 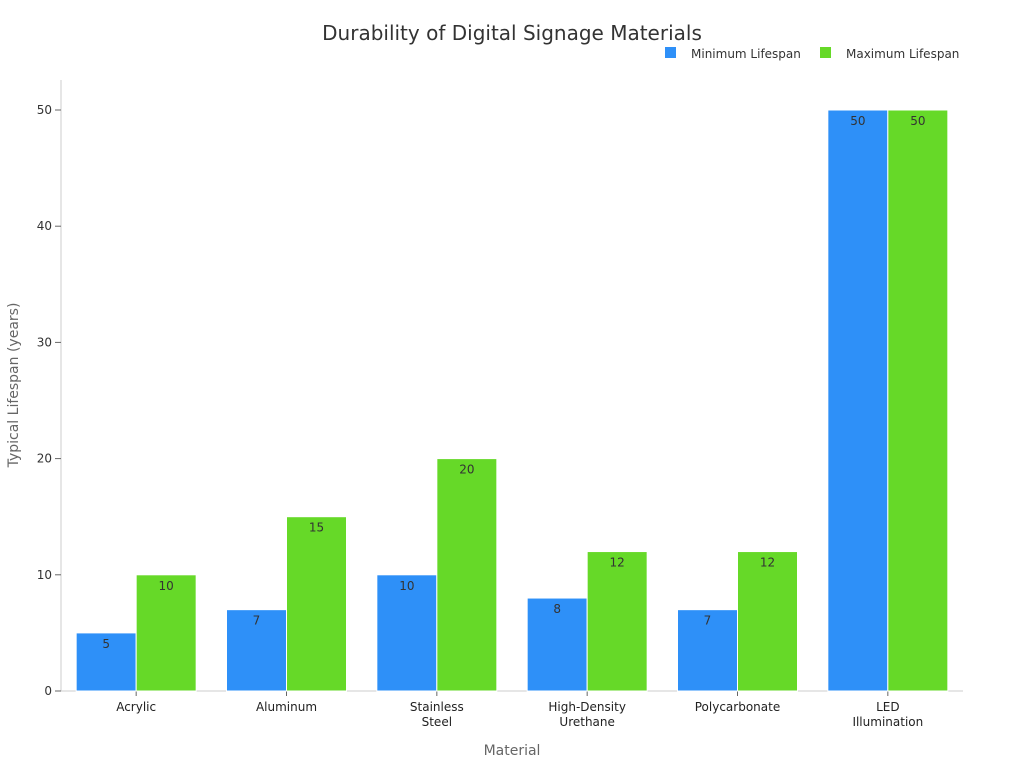 What do you see at coordinates (44, 575) in the screenshot?
I see `y-tick-label: 10` at bounding box center [44, 575].